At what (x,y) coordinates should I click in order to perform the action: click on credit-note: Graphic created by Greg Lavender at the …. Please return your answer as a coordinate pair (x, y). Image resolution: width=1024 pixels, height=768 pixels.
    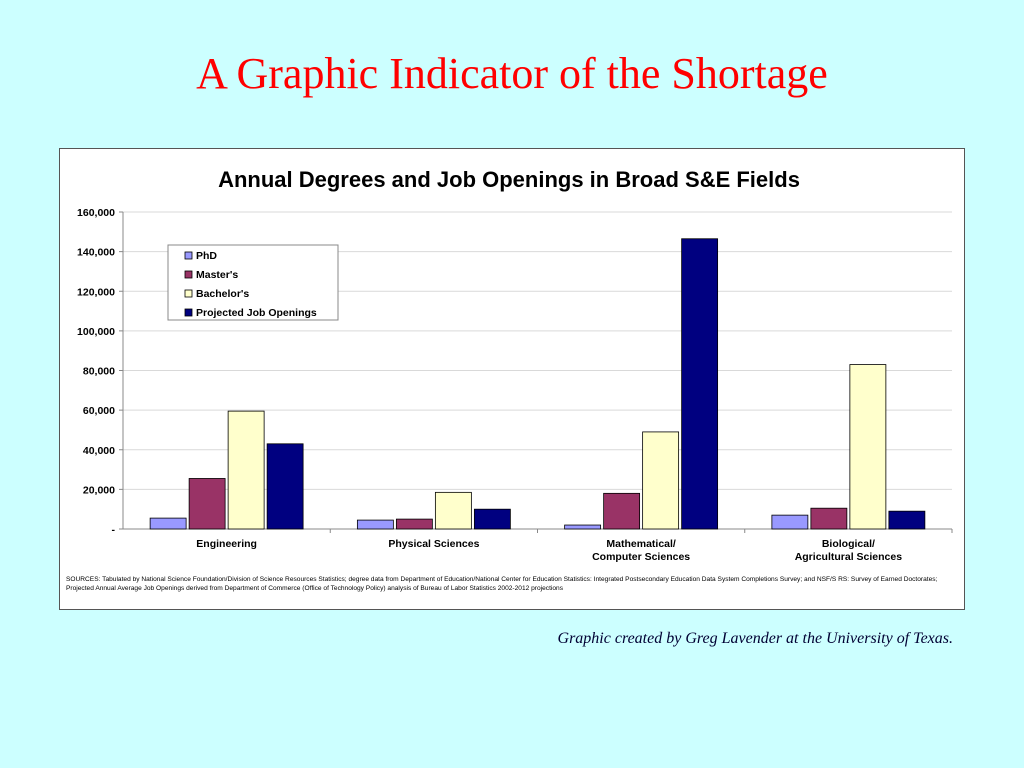
    Looking at the image, I should click on (755, 638).